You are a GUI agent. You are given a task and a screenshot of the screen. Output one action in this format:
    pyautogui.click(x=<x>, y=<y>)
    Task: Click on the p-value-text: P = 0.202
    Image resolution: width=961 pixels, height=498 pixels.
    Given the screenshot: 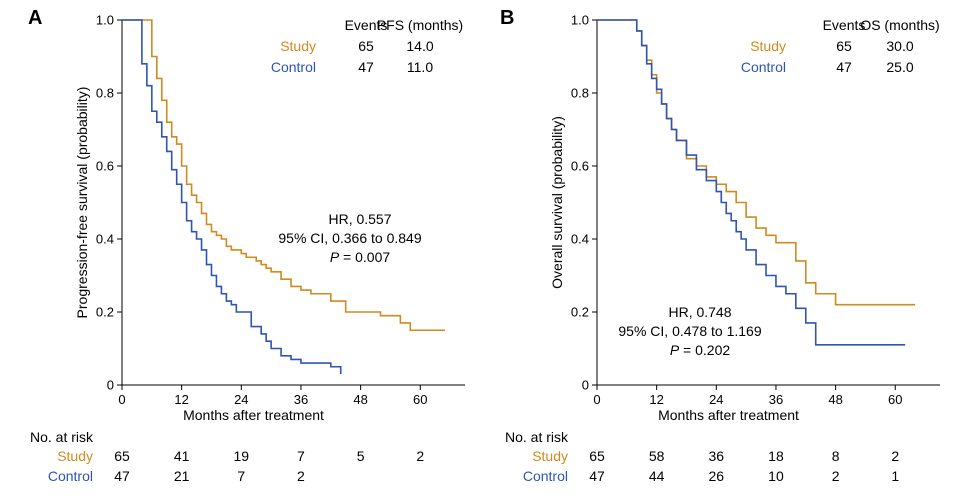 What is the action you would take?
    pyautogui.click(x=700, y=350)
    